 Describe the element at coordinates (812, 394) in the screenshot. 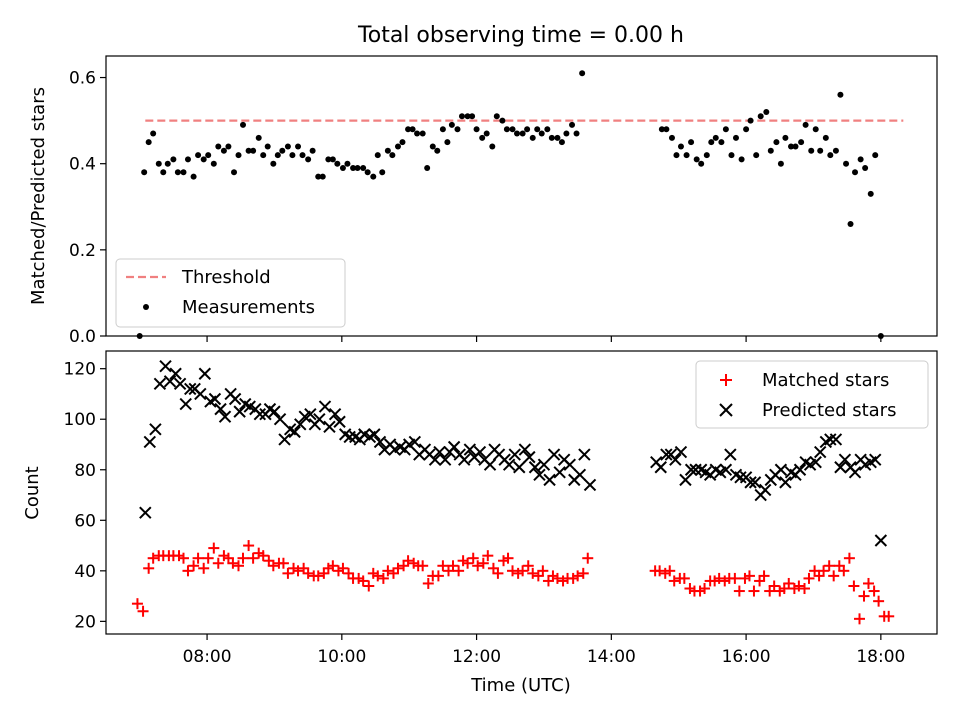

I see `count-legend: Matched stars Predicted stars` at that location.